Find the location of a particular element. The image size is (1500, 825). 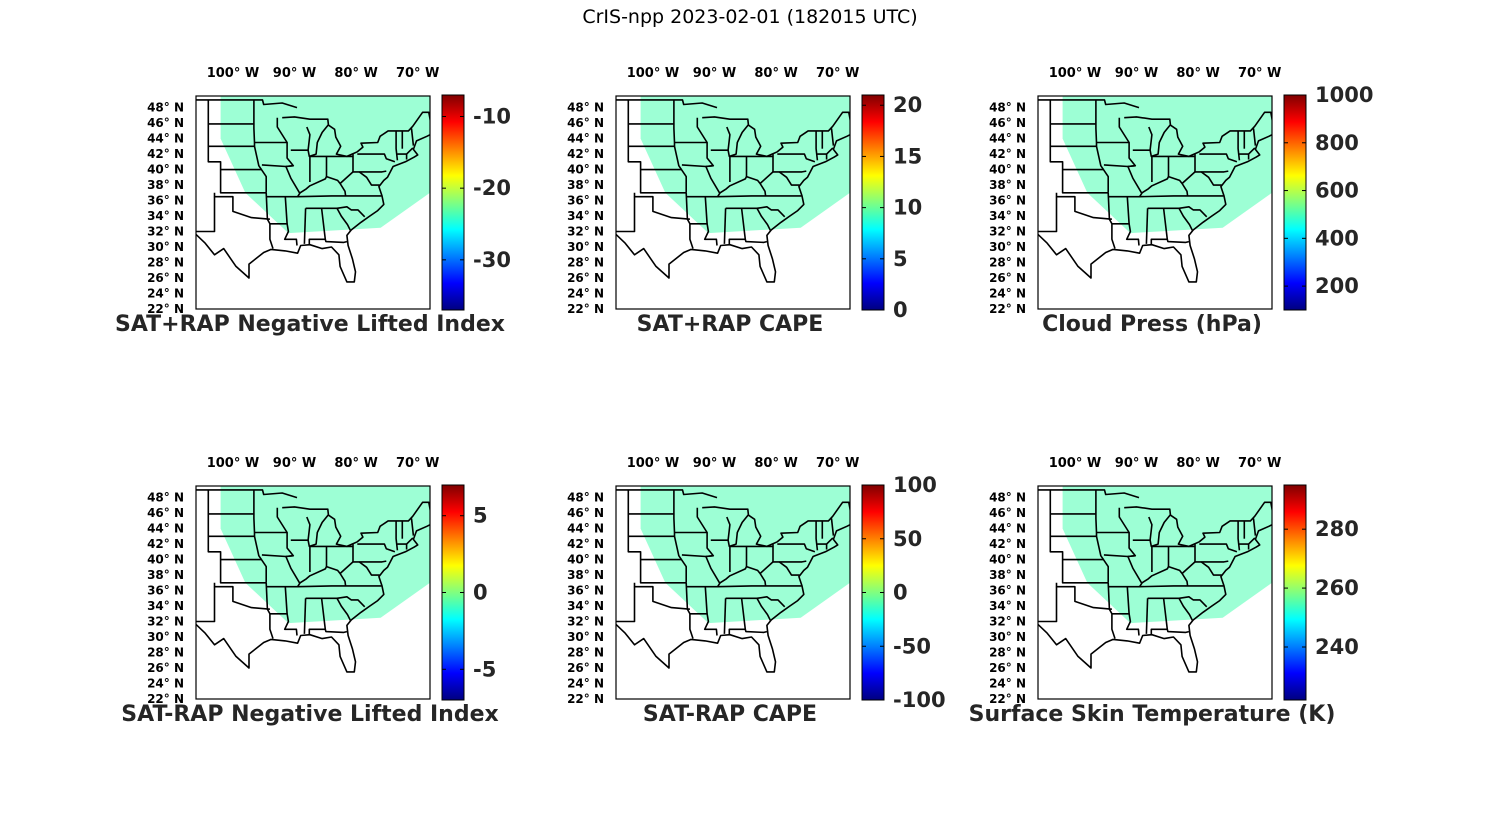

colorbar-tick-label: -20 is located at coordinates (492, 188).